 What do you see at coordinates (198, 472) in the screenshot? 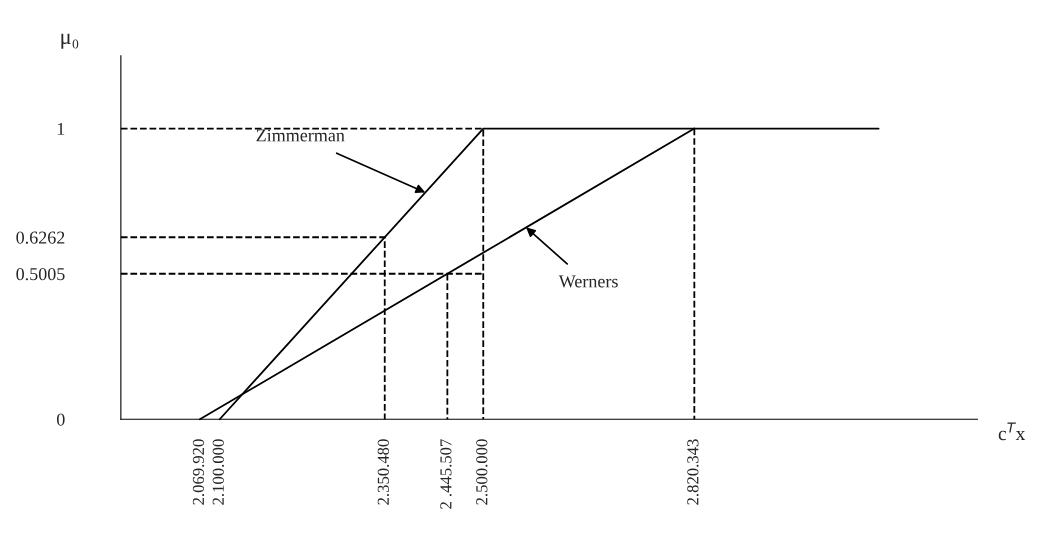
I see `x-tick-label: 2.069.920` at bounding box center [198, 472].